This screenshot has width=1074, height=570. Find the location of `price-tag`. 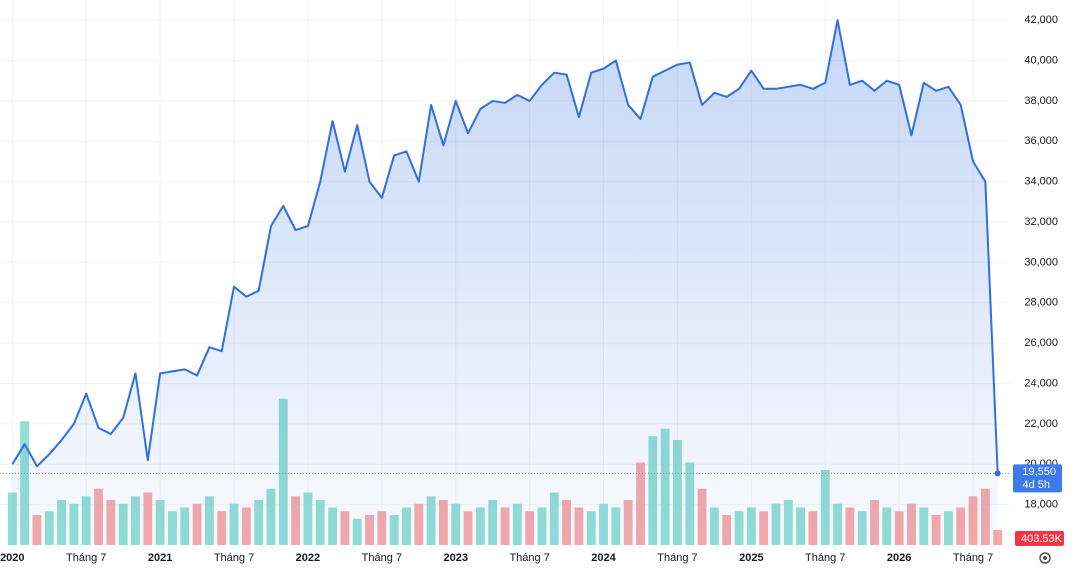

price-tag is located at coordinates (1037, 478).